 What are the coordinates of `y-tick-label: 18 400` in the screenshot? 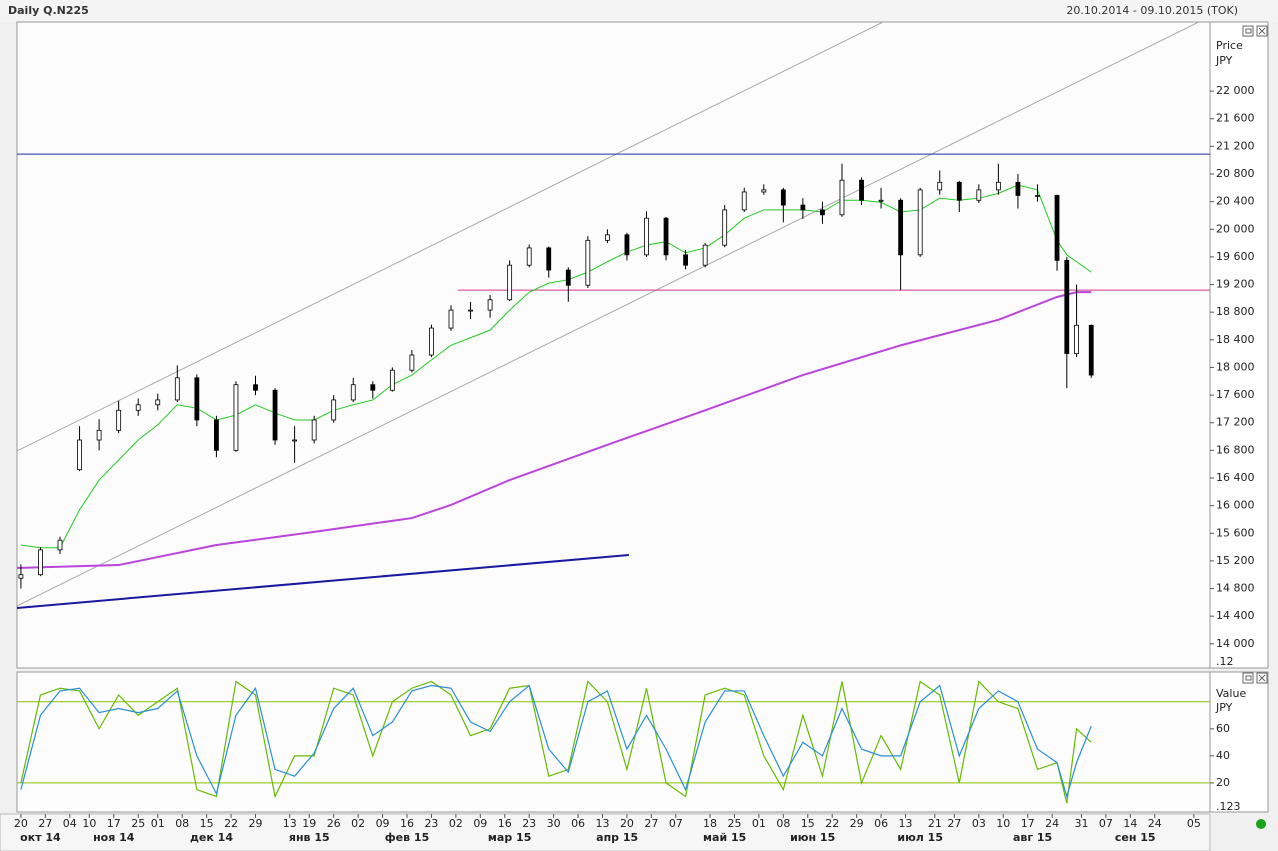 It's located at (1235, 339).